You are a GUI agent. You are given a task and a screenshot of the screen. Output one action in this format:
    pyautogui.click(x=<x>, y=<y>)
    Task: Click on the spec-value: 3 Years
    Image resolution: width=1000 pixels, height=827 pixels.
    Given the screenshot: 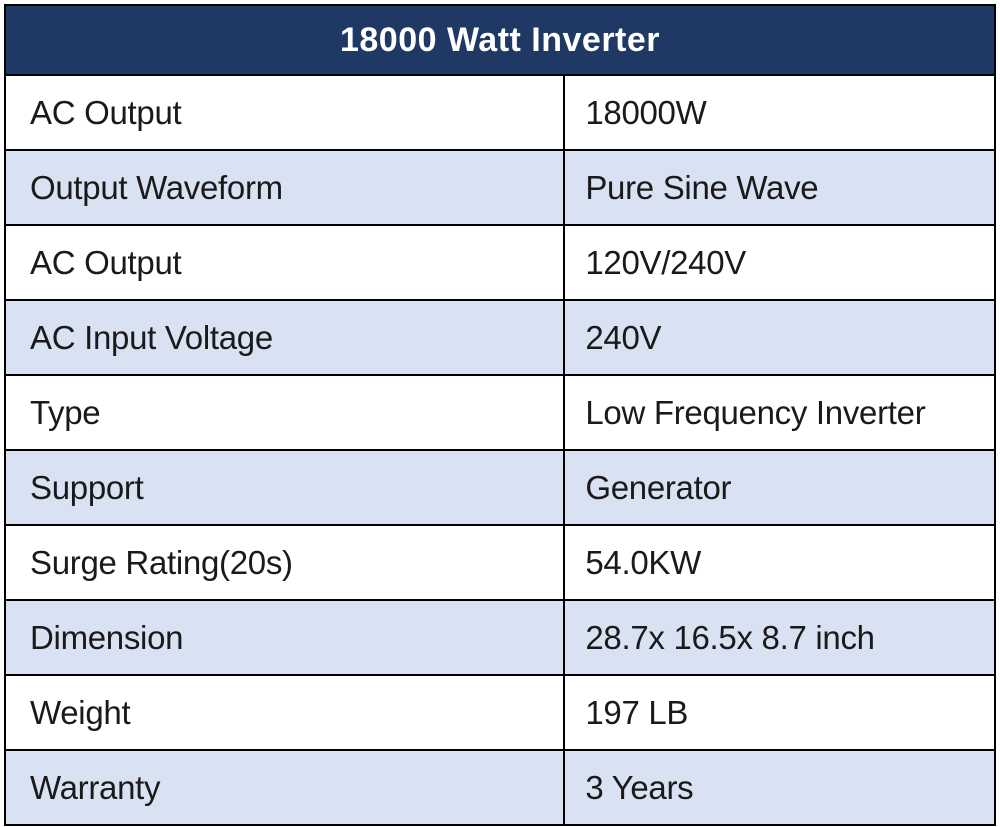 What is the action you would take?
    pyautogui.click(x=779, y=787)
    